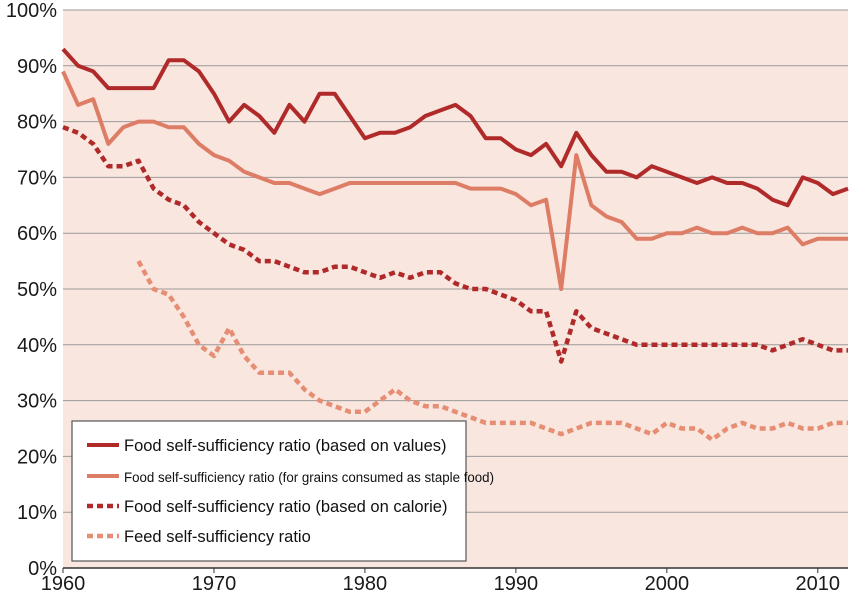  Describe the element at coordinates (37, 402) in the screenshot. I see `y-tick-label: 30%` at that location.